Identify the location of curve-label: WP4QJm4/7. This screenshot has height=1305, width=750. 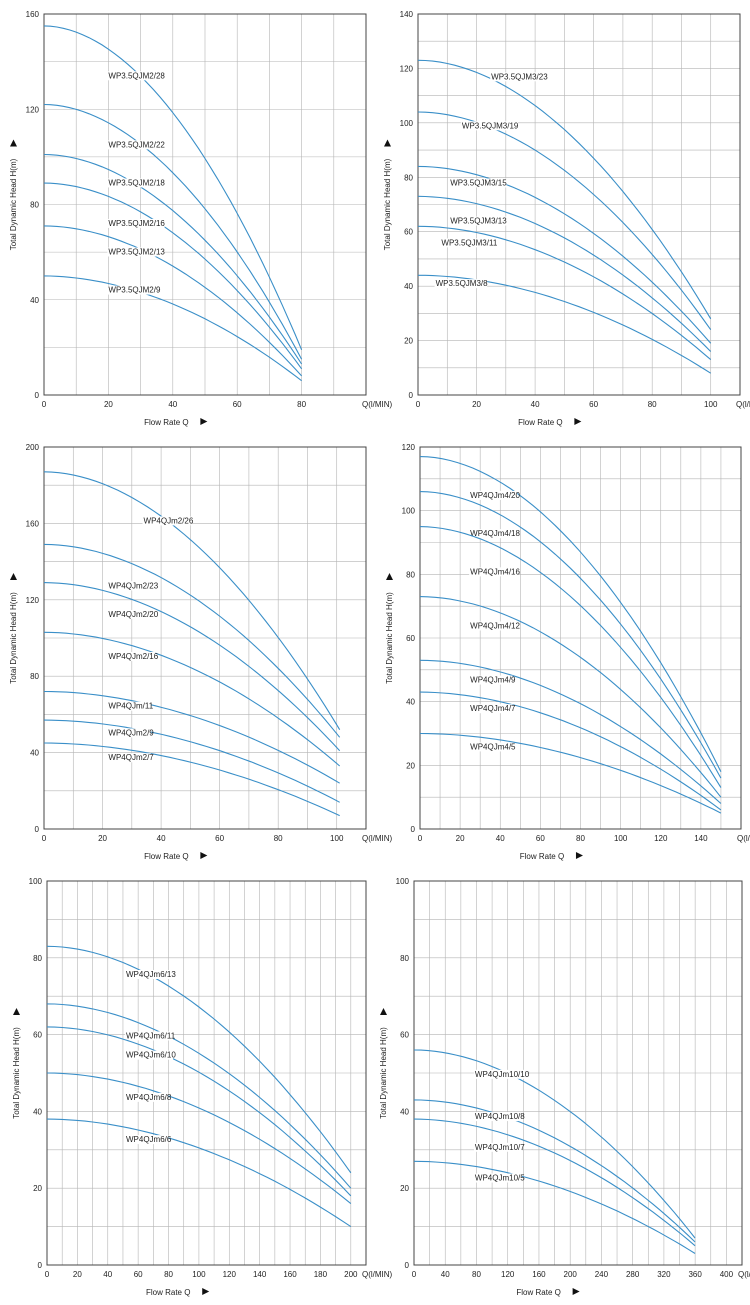
(493, 708).